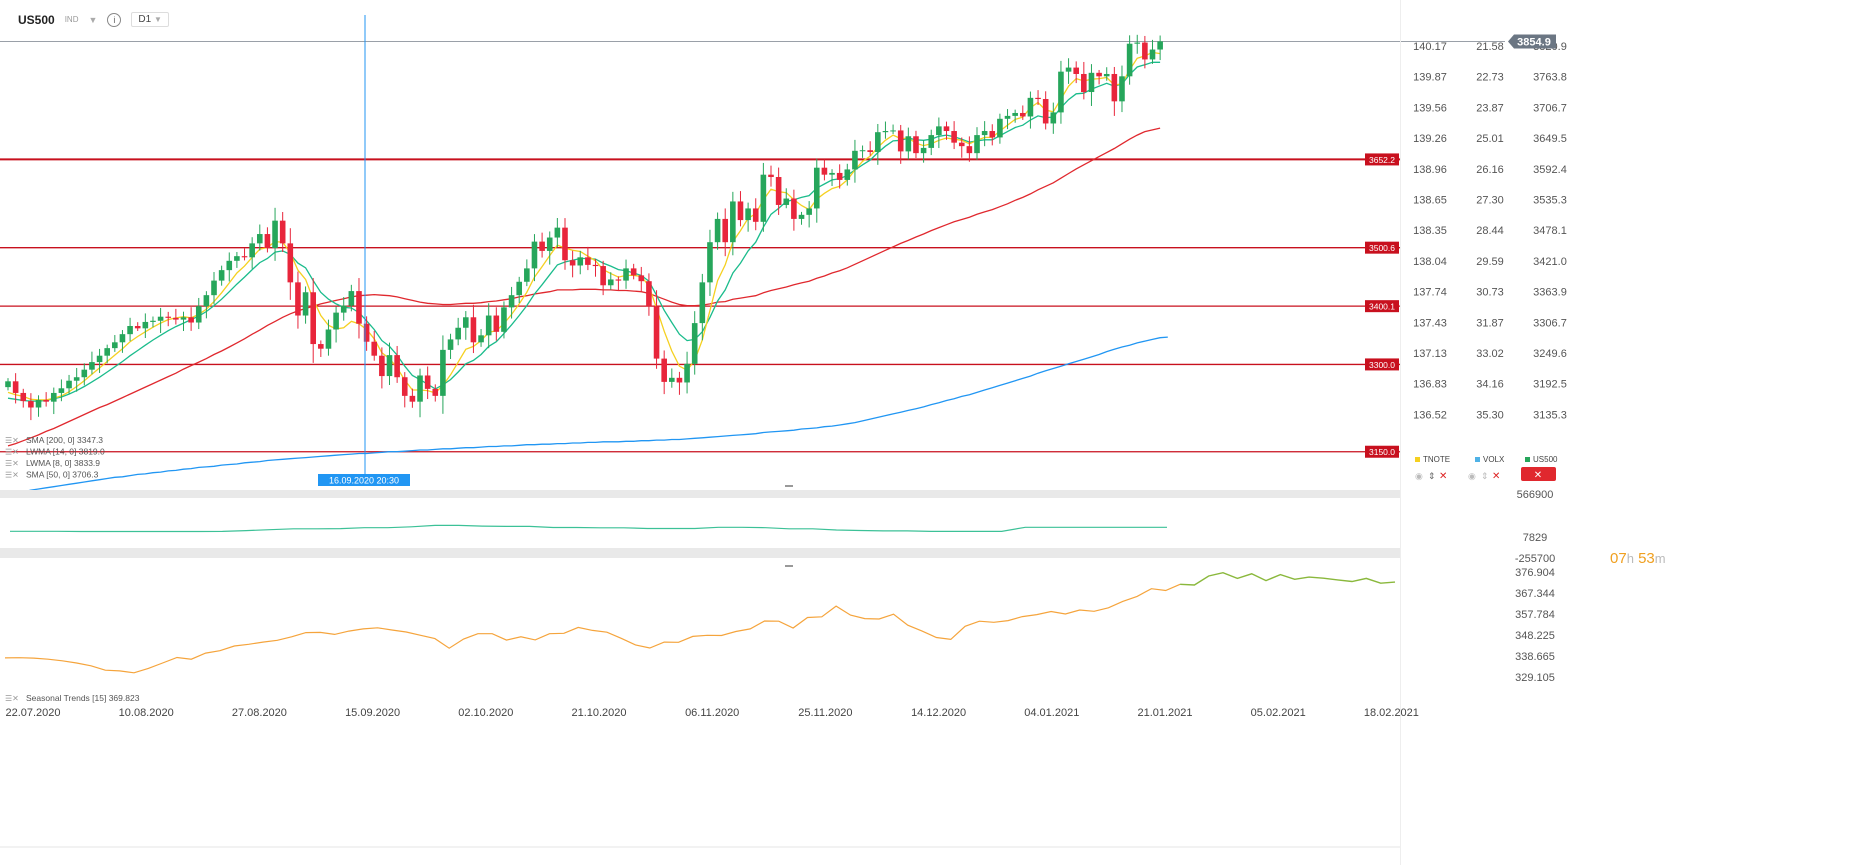 The image size is (1866, 865). I want to click on info-icon: i, so click(114, 19).